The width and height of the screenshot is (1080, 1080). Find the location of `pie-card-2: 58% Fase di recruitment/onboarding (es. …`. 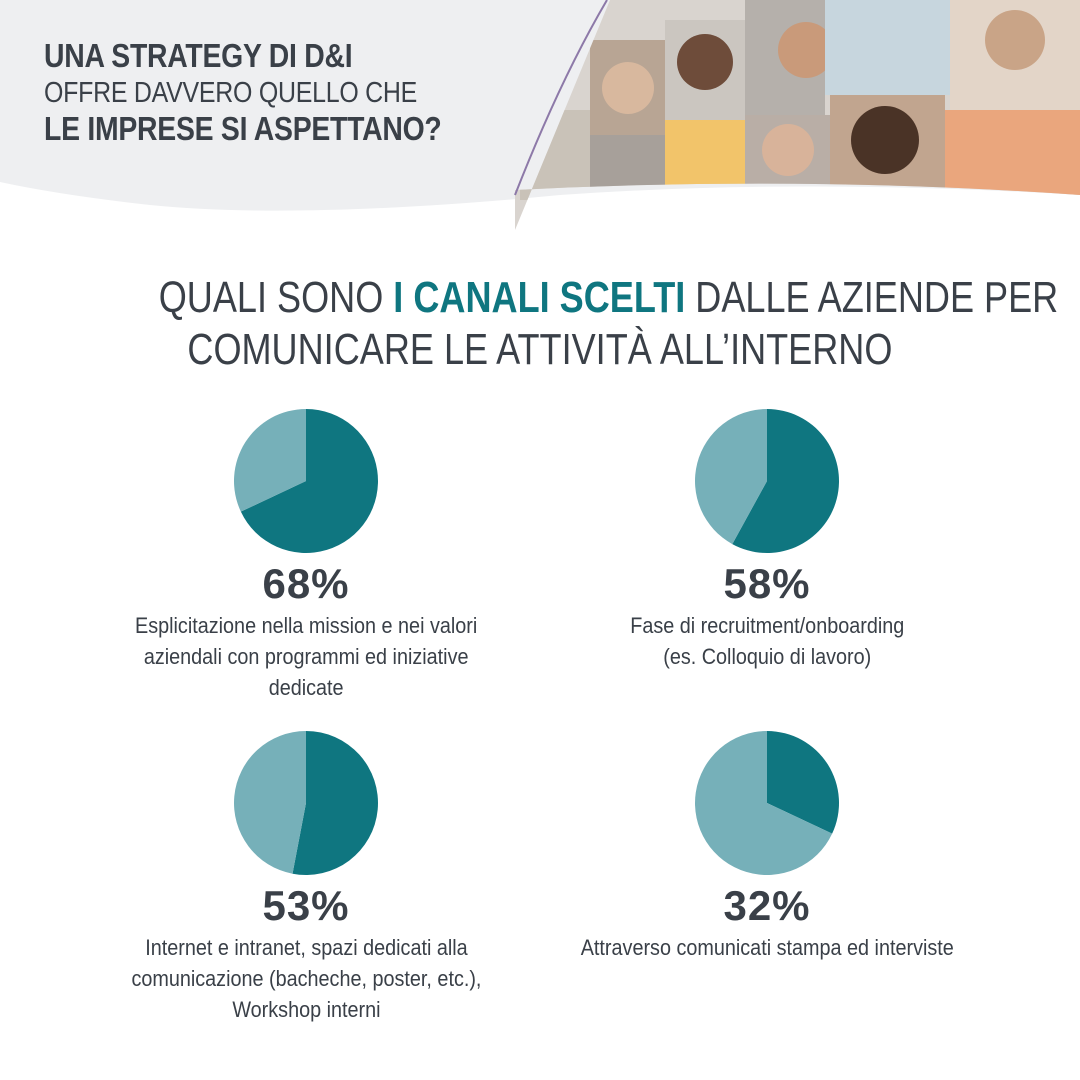

pie-card-2: 58% Fase di recruitment/onboarding (es. … is located at coordinates (767, 540).